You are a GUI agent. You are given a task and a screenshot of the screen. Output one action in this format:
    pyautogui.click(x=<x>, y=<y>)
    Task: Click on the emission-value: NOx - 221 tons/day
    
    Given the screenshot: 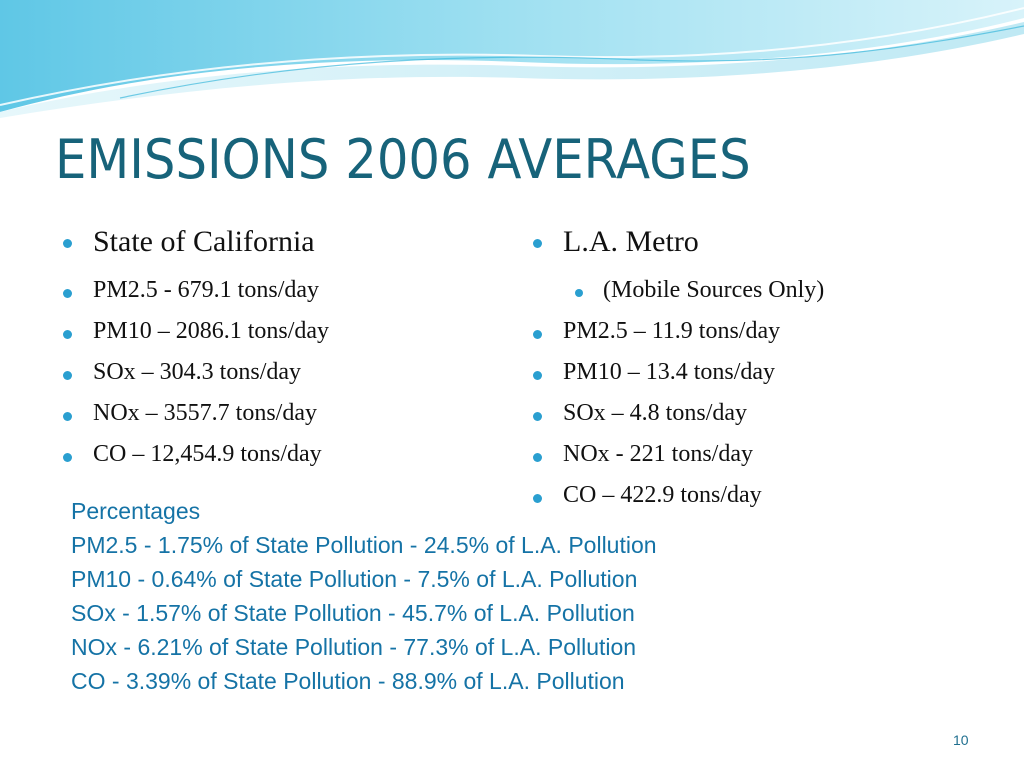 What is the action you would take?
    pyautogui.click(x=658, y=454)
    